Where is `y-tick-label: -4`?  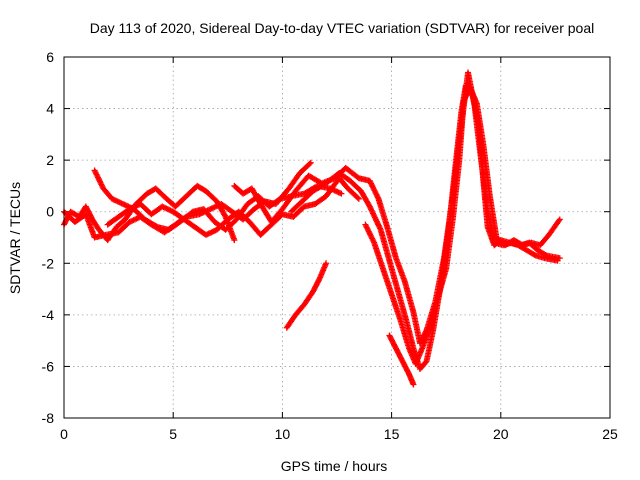
y-tick-label: -4 is located at coordinates (48, 315).